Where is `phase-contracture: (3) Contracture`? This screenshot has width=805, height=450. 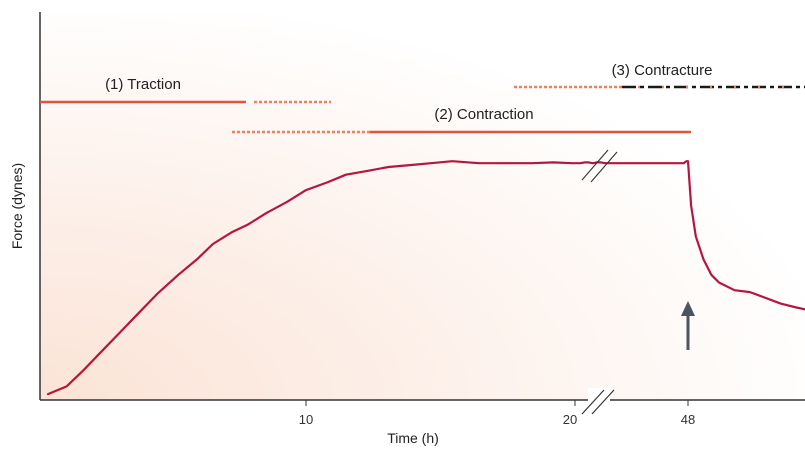
phase-contracture: (3) Contracture is located at coordinates (659, 75).